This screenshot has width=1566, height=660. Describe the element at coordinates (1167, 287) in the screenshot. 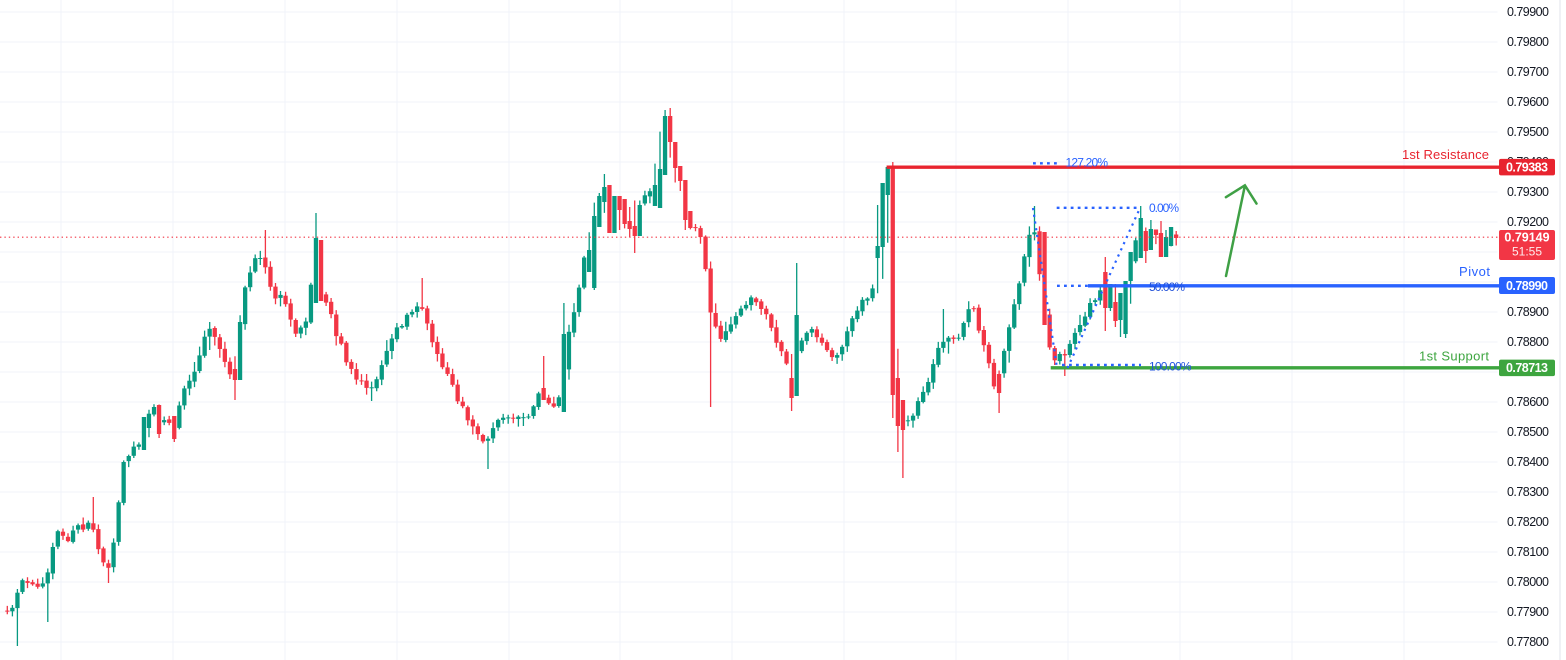

I see `svg-text: 50.00%` at that location.